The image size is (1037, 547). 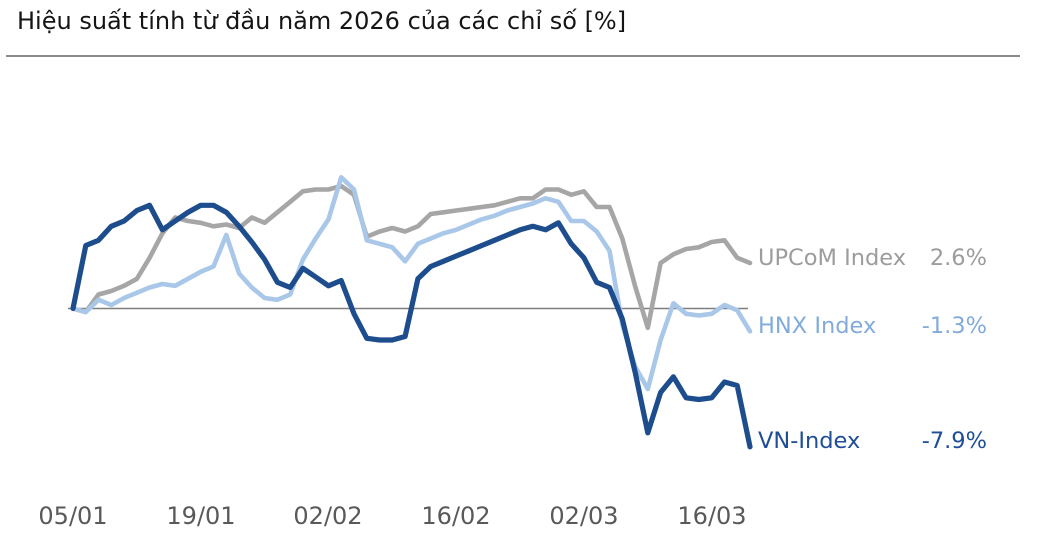 What do you see at coordinates (73, 516) in the screenshot?
I see `x-axis-tick: 05/01` at bounding box center [73, 516].